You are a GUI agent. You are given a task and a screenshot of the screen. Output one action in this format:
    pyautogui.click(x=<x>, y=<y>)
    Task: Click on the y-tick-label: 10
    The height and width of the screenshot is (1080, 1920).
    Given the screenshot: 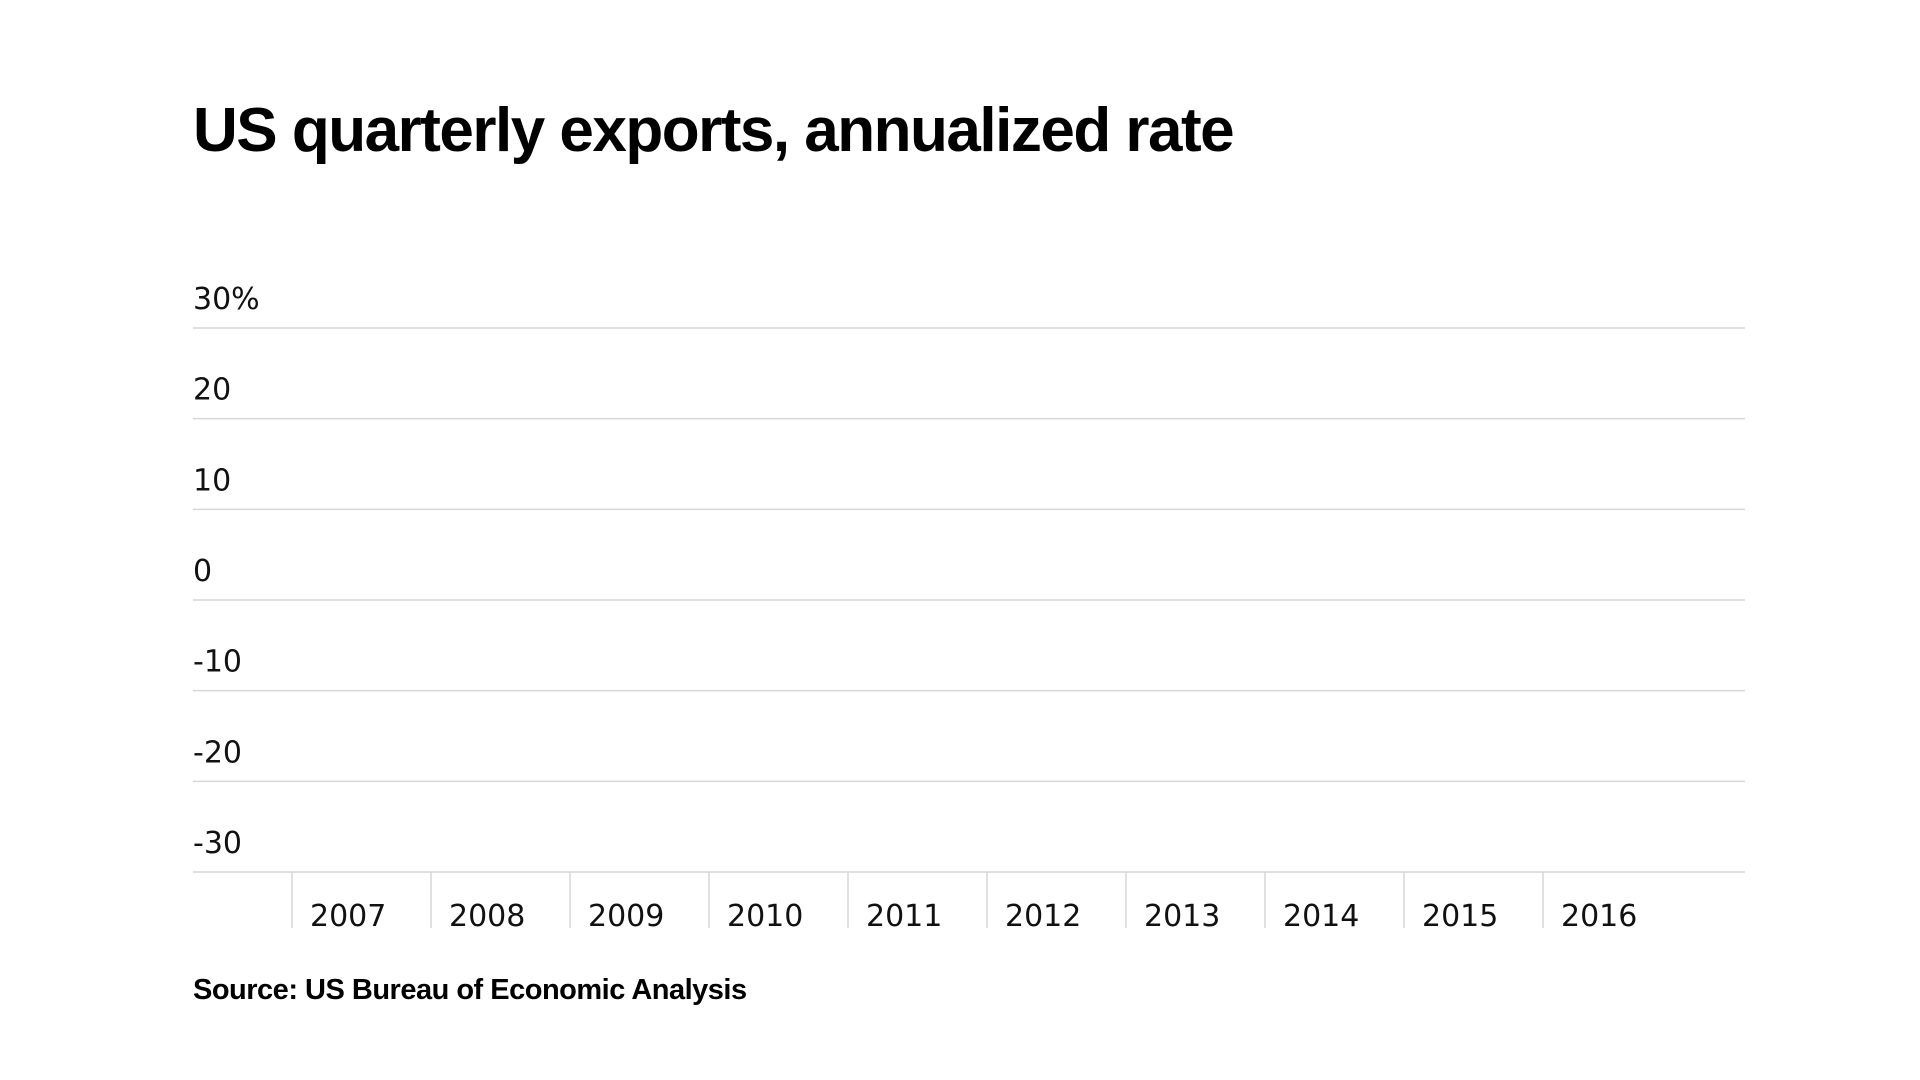 What is the action you would take?
    pyautogui.click(x=212, y=480)
    